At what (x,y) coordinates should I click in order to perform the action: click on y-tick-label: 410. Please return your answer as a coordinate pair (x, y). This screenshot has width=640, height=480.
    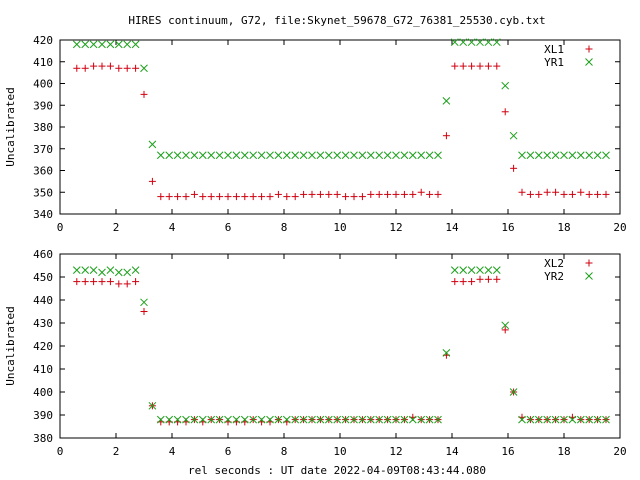
    Looking at the image, I should click on (43, 62).